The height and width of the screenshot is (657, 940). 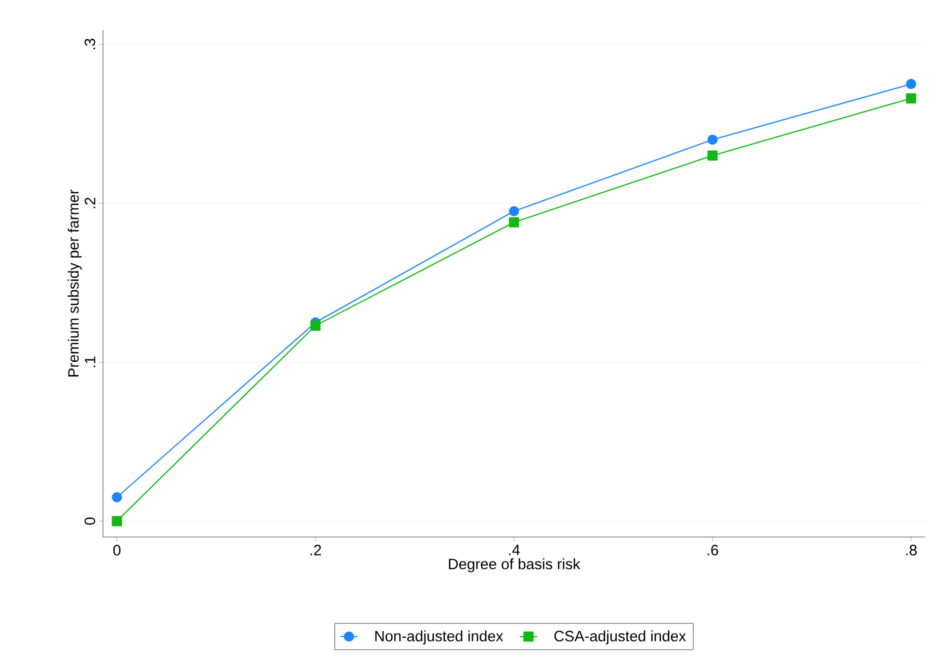 I want to click on y-tick-label: .3, so click(x=90, y=44).